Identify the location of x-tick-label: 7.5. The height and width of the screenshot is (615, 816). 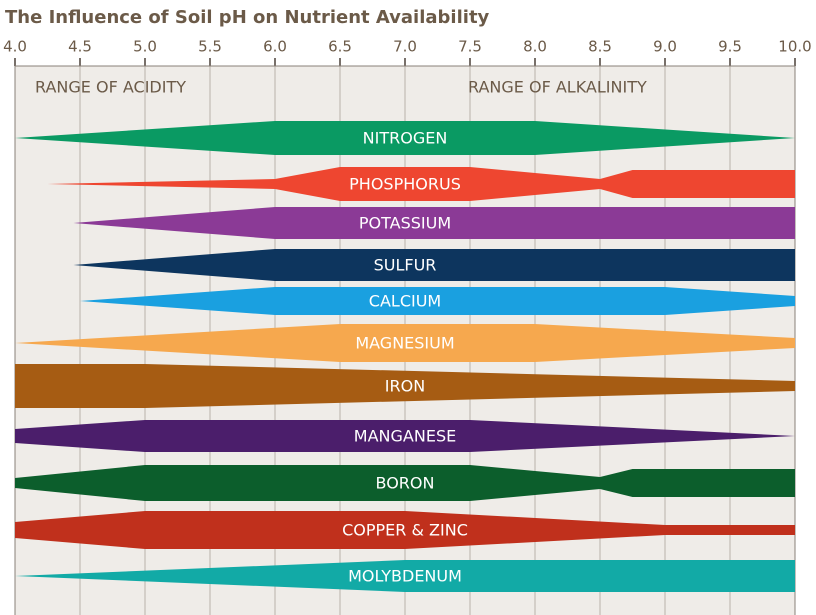
(470, 47).